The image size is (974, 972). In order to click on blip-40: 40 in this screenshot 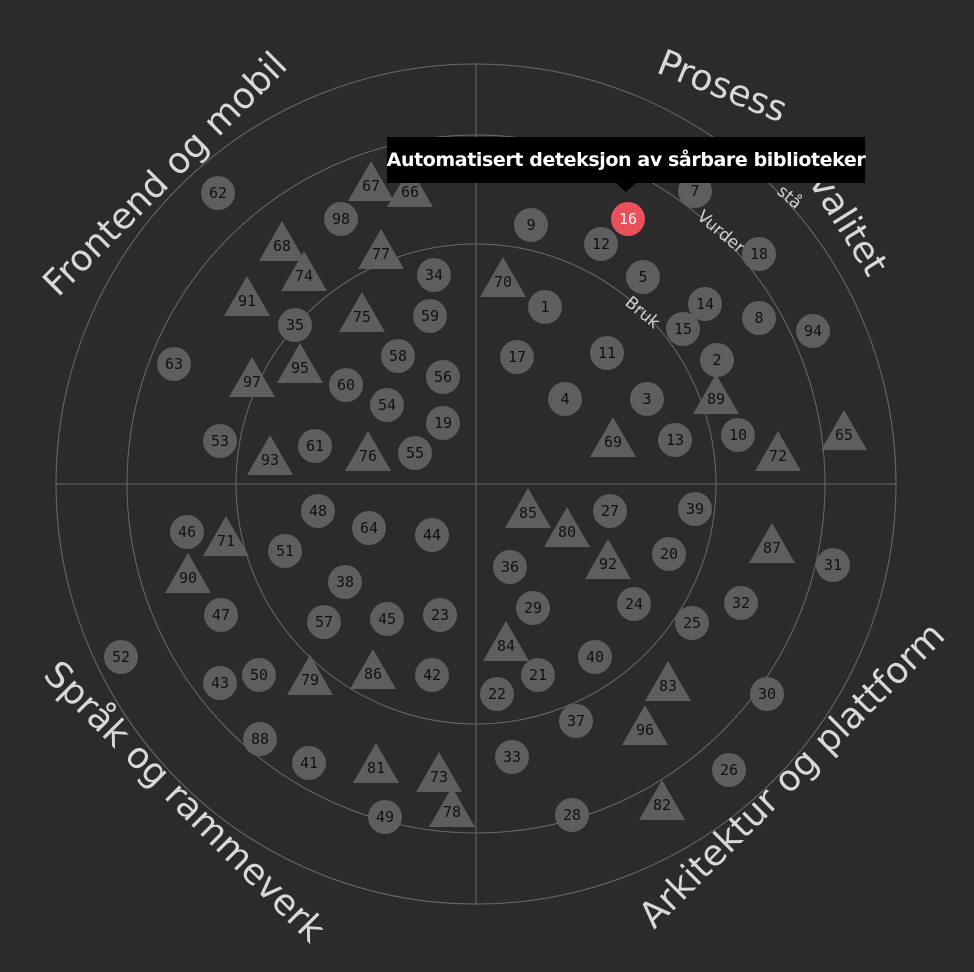, I will do `click(595, 657)`.